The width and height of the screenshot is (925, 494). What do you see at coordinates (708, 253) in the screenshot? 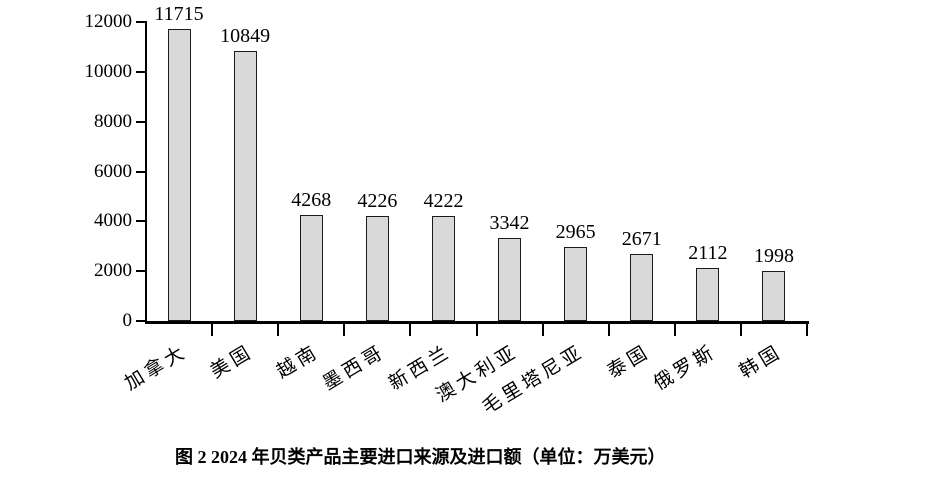
I see `bar-value-label: 2112` at bounding box center [708, 253].